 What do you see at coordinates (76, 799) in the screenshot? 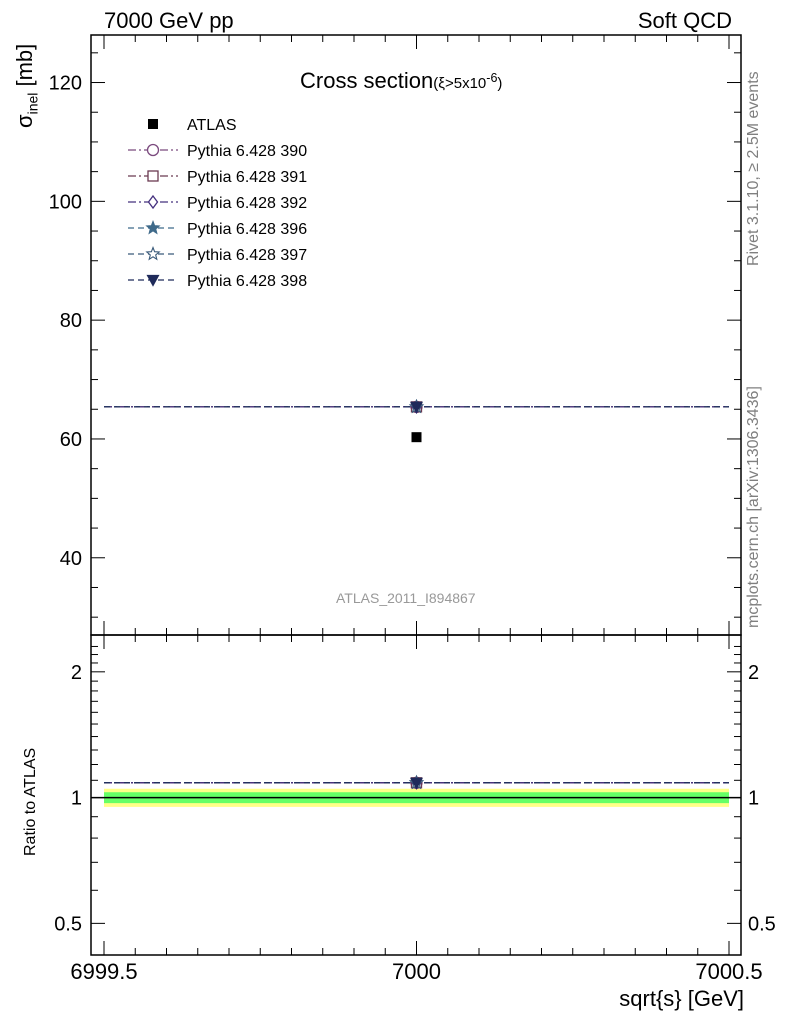
I see `ratio-tick-label-left: 1` at bounding box center [76, 799].